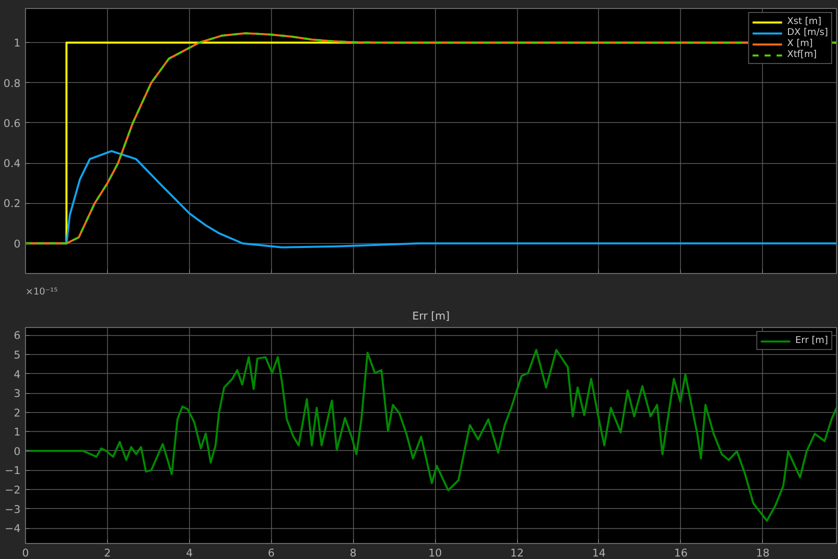 This screenshot has height=559, width=838. I want to click on y-tick-label: 3, so click(17, 393).